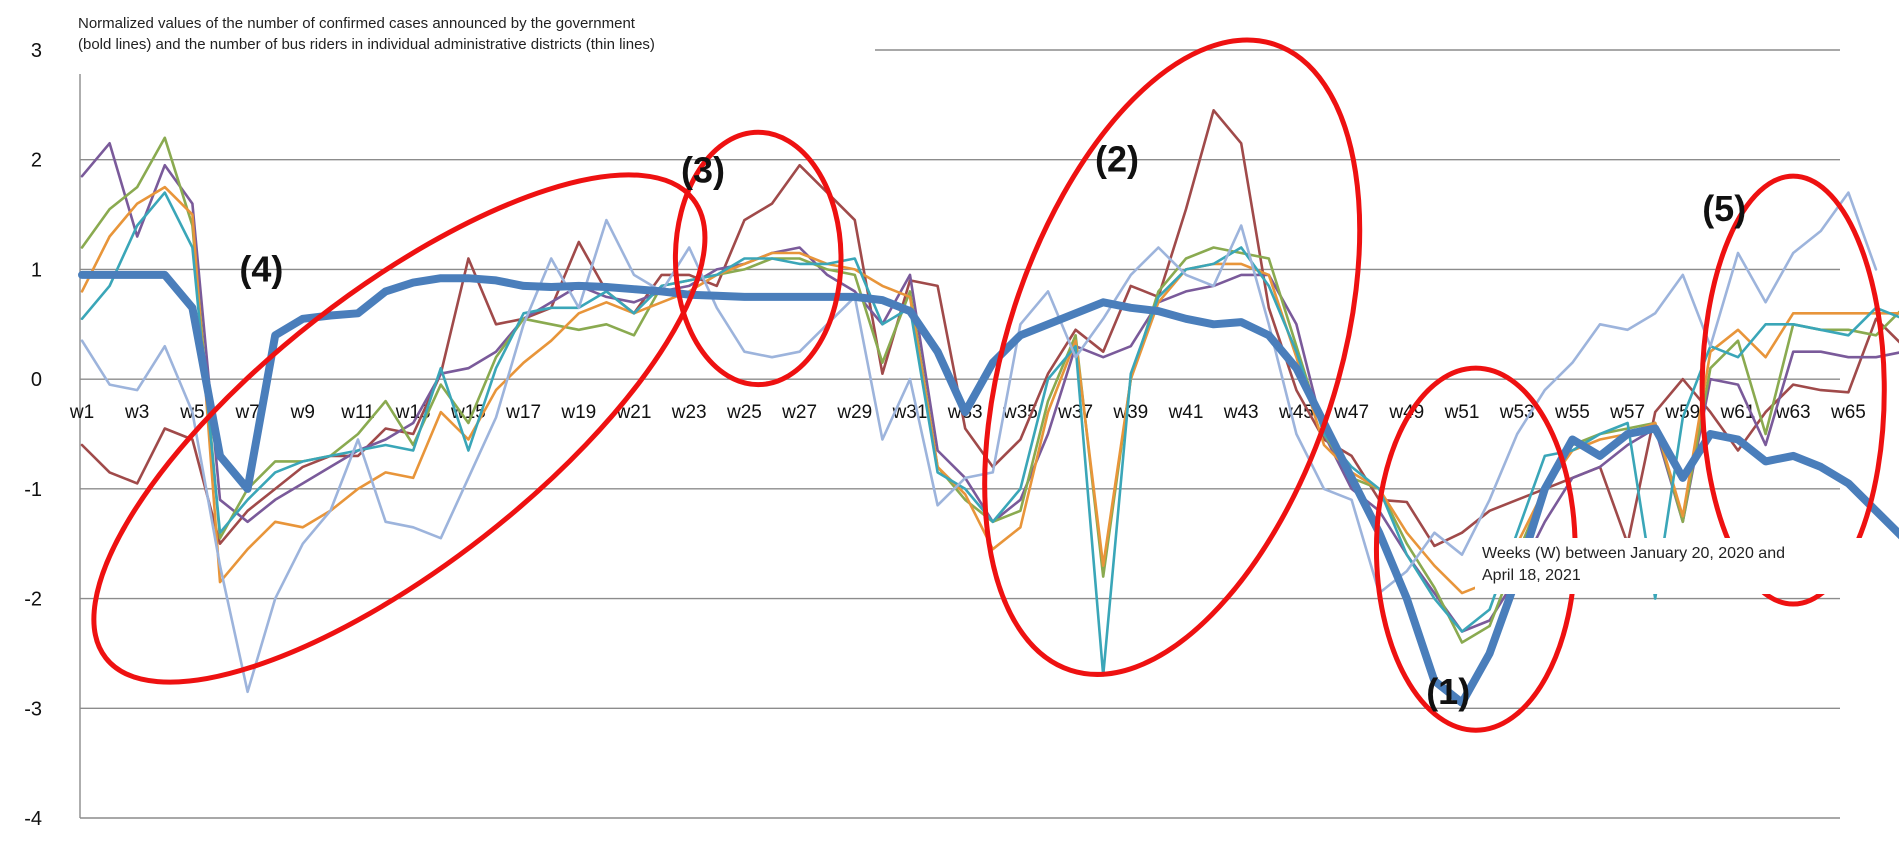  Describe the element at coordinates (1517, 412) in the screenshot. I see `x-tick-label: w53` at that location.